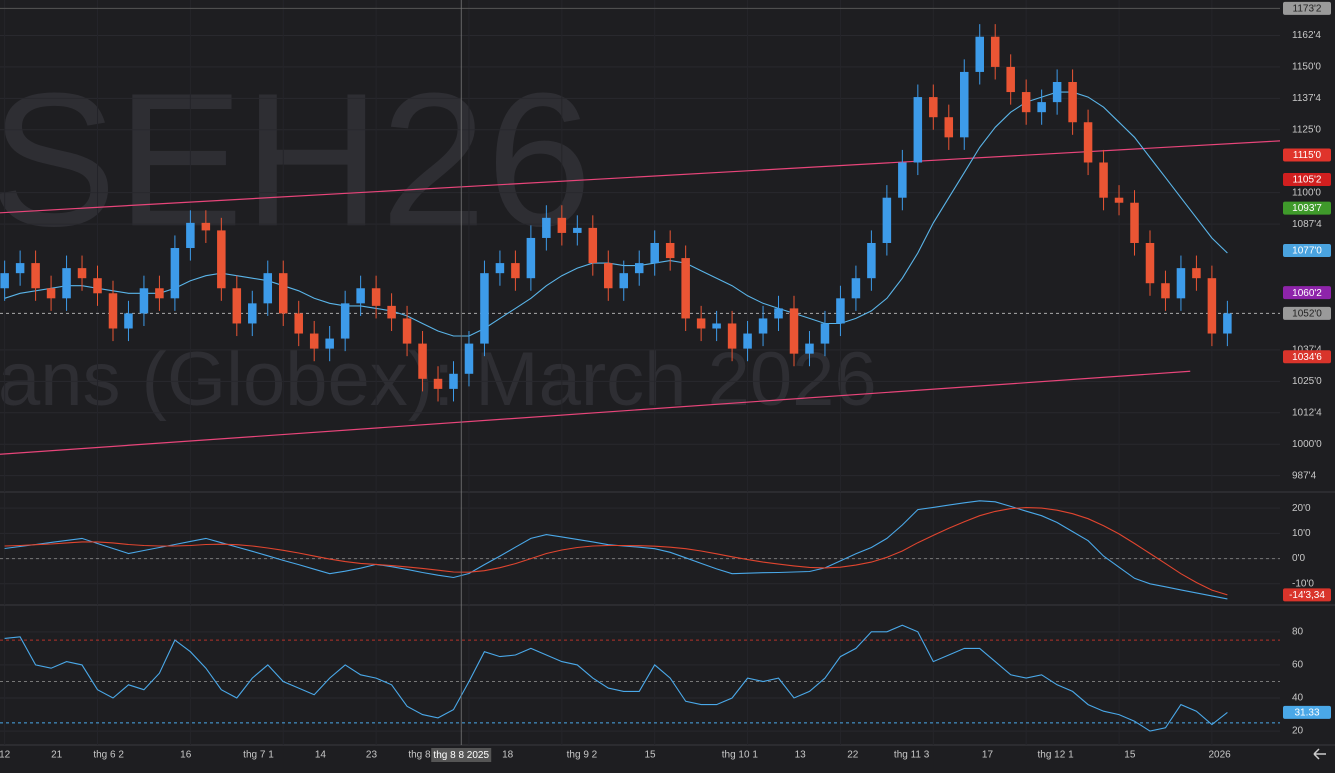  Describe the element at coordinates (296, 160) in the screenshot. I see `watermark-symbol: SEH26` at that location.